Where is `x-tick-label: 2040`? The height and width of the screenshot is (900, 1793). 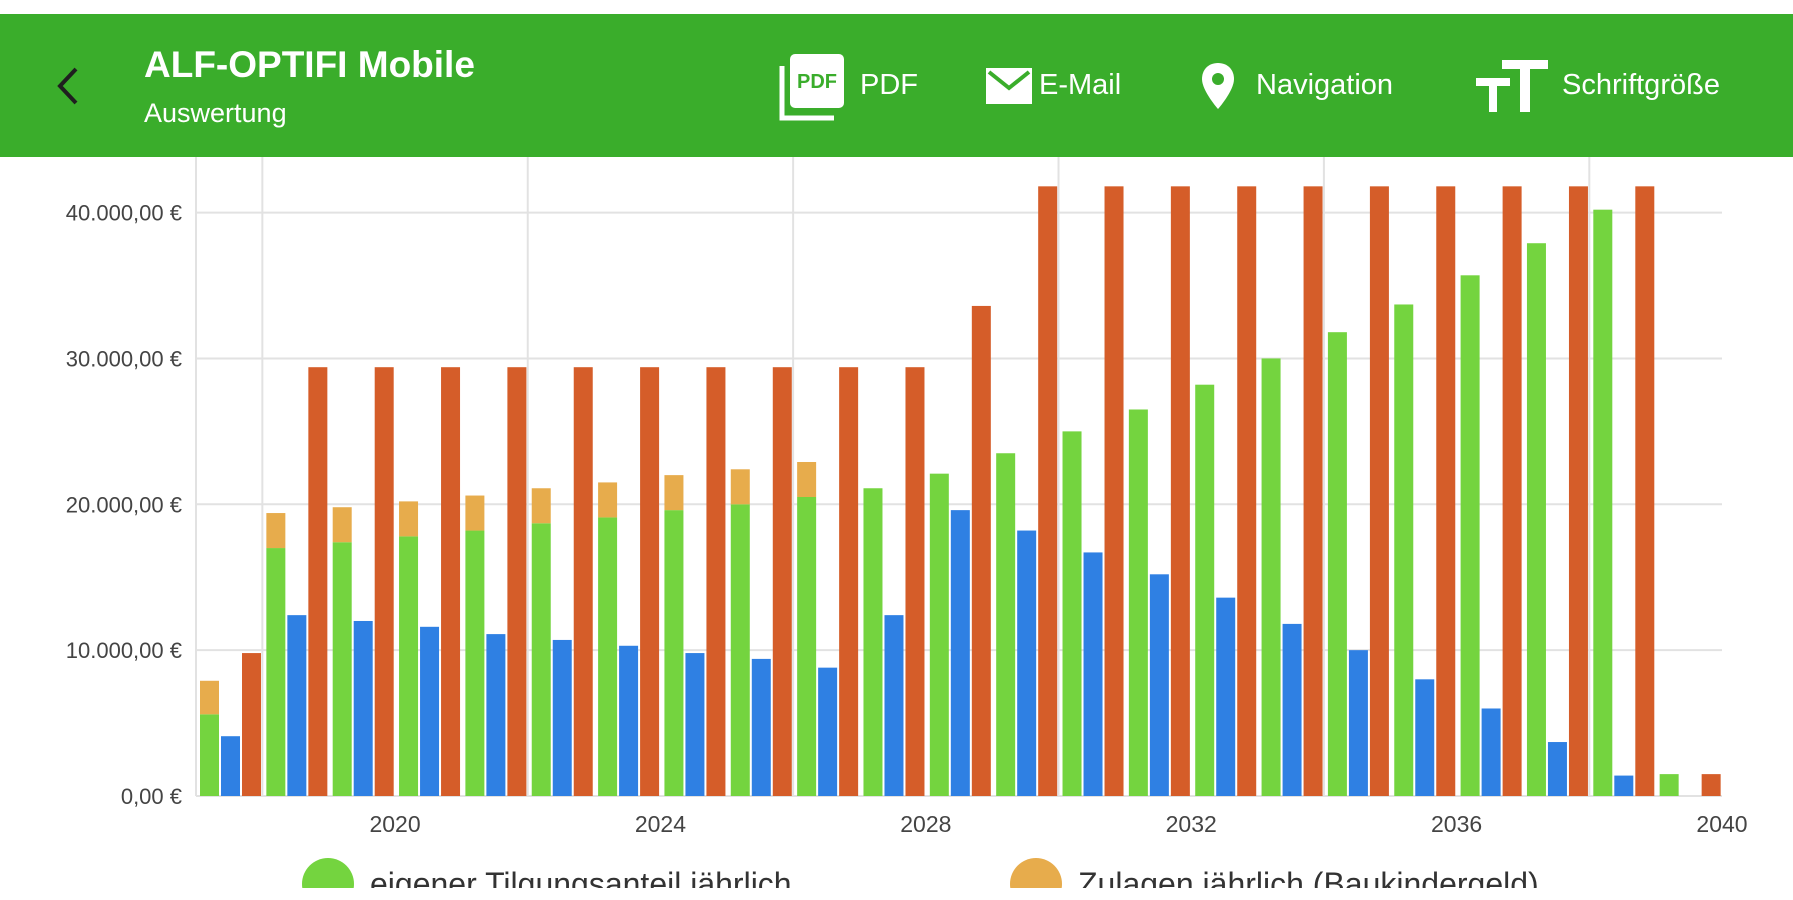
x-tick-label: 2040 is located at coordinates (1721, 824).